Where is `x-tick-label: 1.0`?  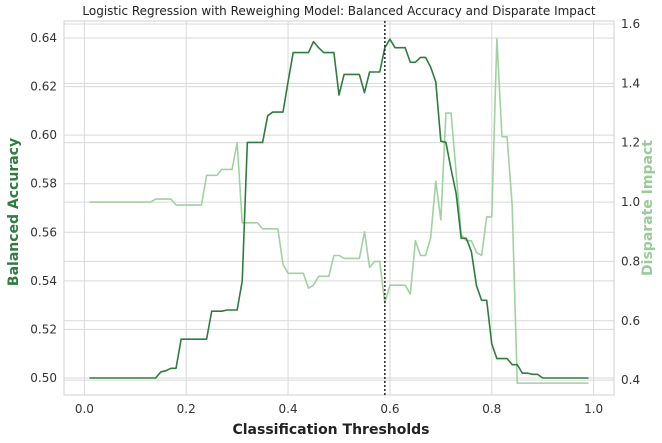
x-tick-label: 1.0 is located at coordinates (593, 409).